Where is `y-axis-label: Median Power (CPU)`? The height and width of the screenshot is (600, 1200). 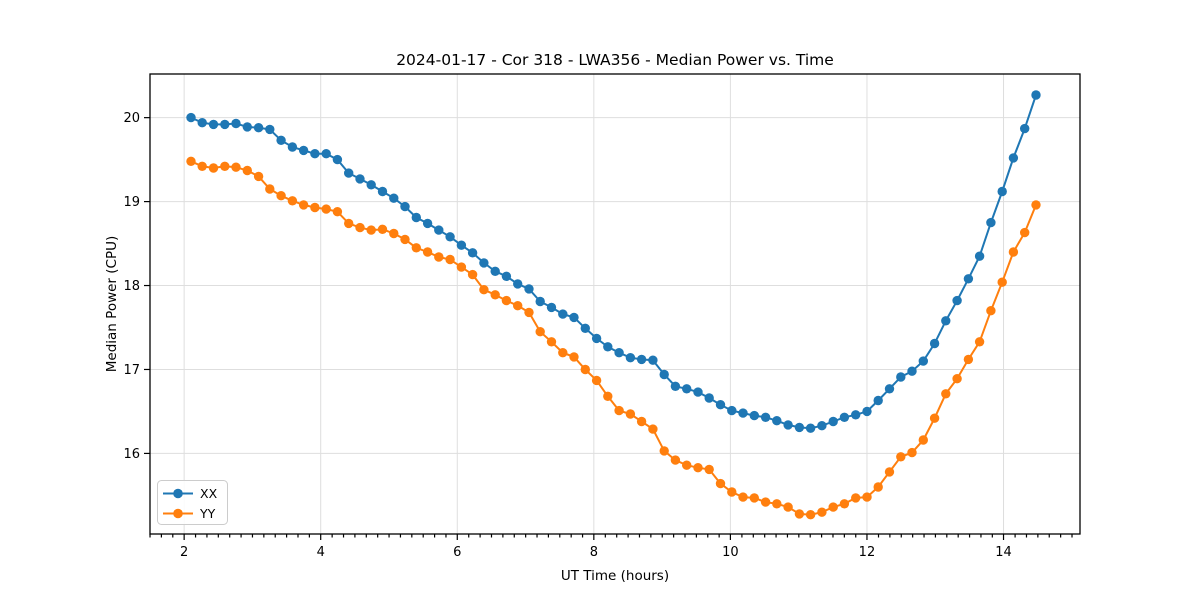
y-axis-label: Median Power (CPU) is located at coordinates (112, 304).